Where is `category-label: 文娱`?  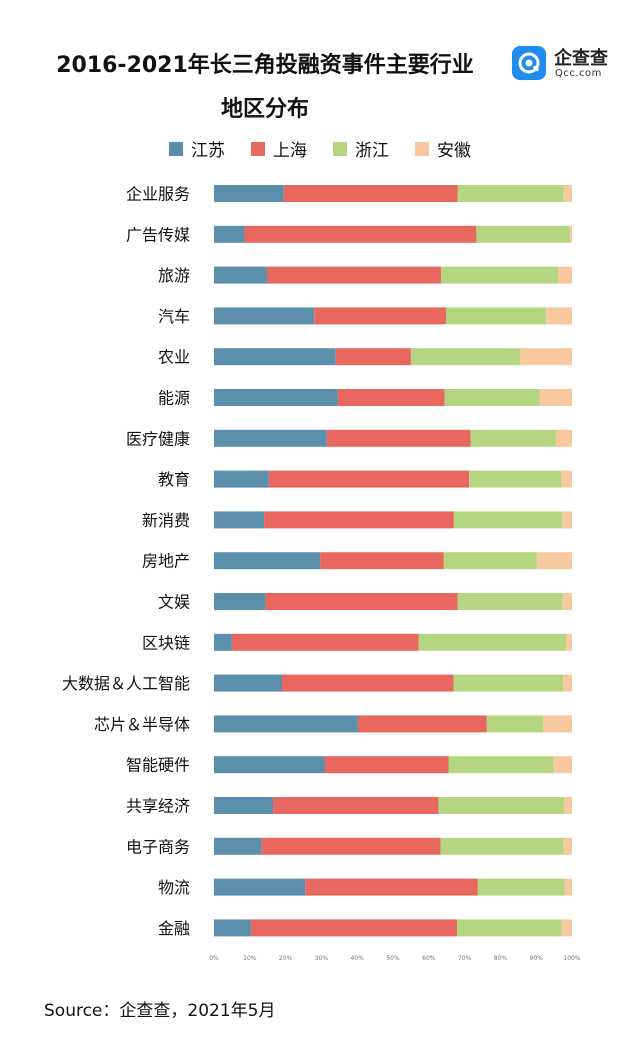
category-label: 文娱 is located at coordinates (174, 602).